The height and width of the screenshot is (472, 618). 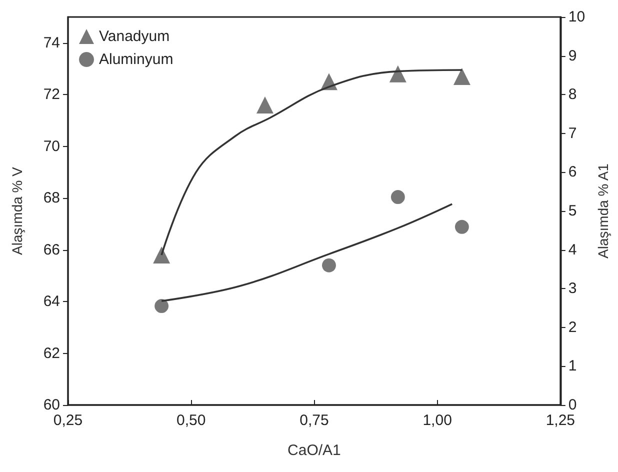 What do you see at coordinates (51, 301) in the screenshot?
I see `y-tick-label: 64` at bounding box center [51, 301].